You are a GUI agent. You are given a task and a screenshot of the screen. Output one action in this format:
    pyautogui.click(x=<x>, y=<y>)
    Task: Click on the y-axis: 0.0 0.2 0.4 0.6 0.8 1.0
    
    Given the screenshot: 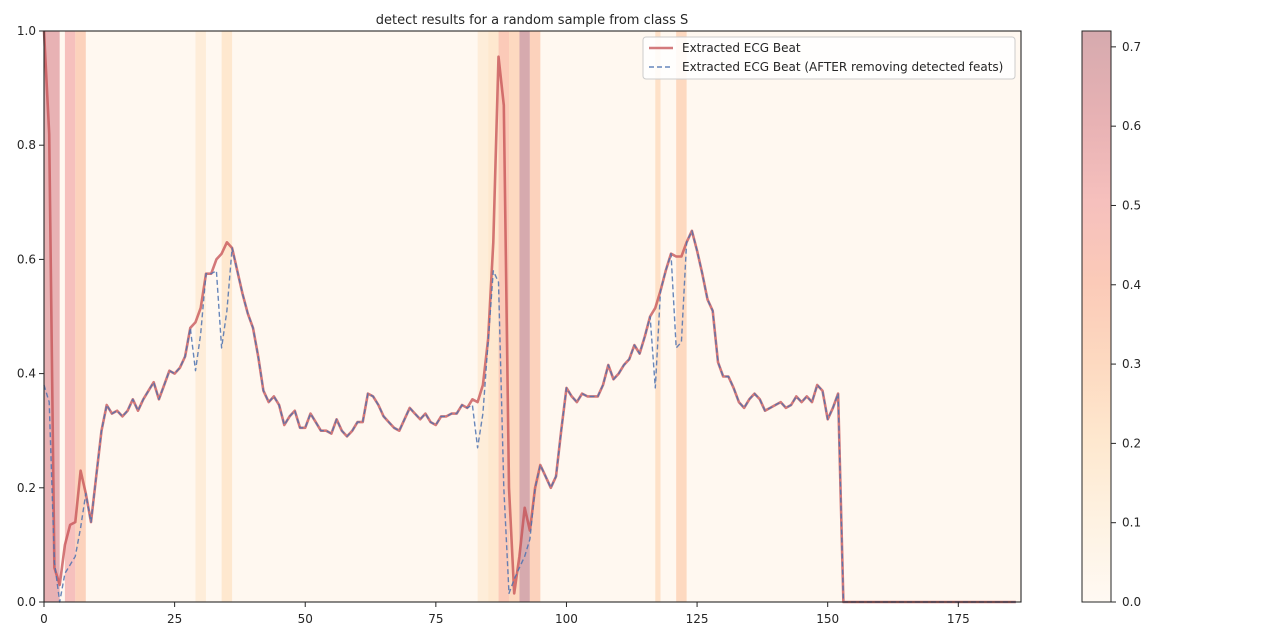 What is the action you would take?
    pyautogui.click(x=30, y=316)
    